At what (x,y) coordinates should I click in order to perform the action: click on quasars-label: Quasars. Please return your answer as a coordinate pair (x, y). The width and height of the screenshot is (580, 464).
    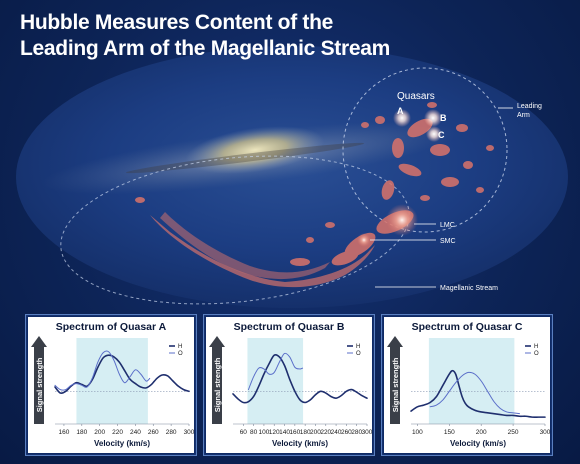
    Looking at the image, I should click on (416, 96).